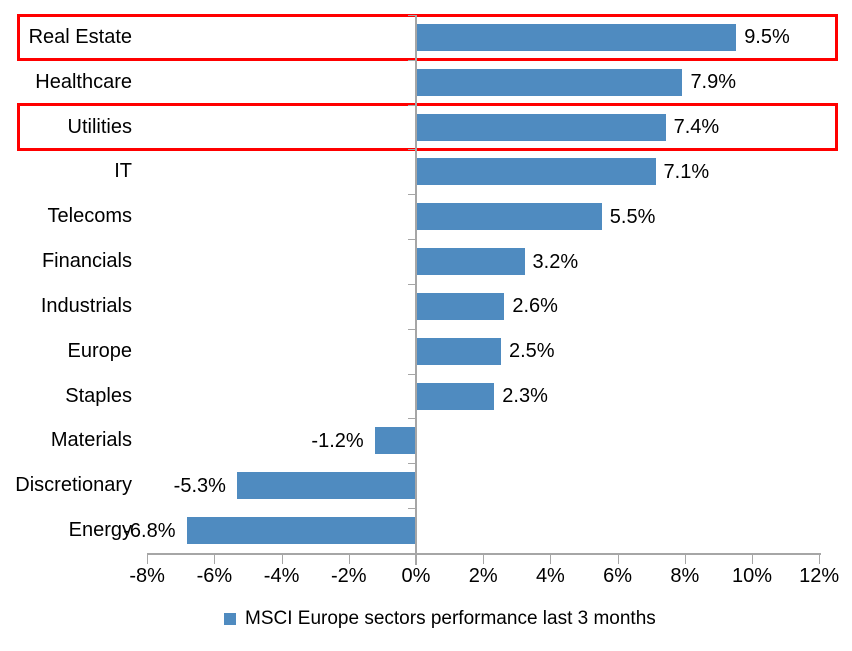 This screenshot has width=852, height=651. What do you see at coordinates (713, 82) in the screenshot?
I see `value-label: 7.9%` at bounding box center [713, 82].